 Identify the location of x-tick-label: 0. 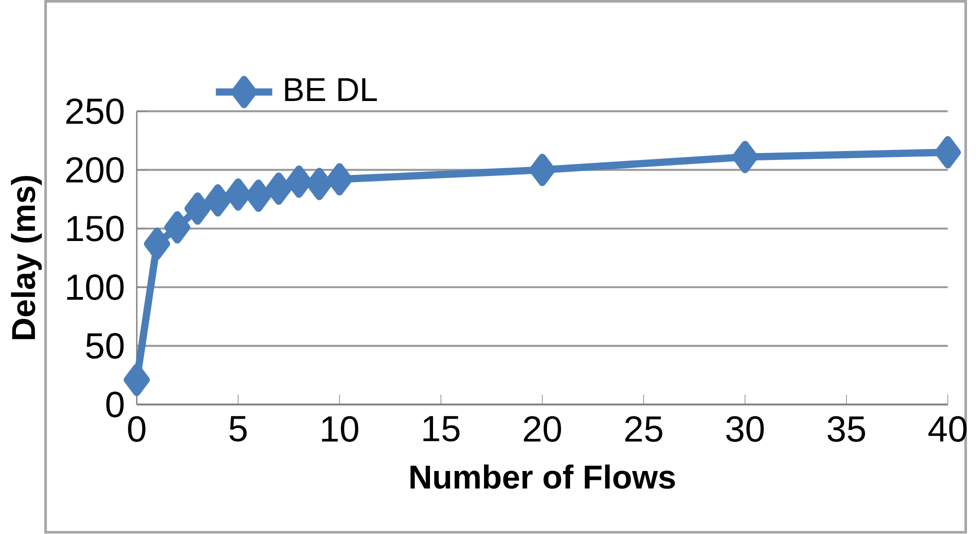
(137, 429).